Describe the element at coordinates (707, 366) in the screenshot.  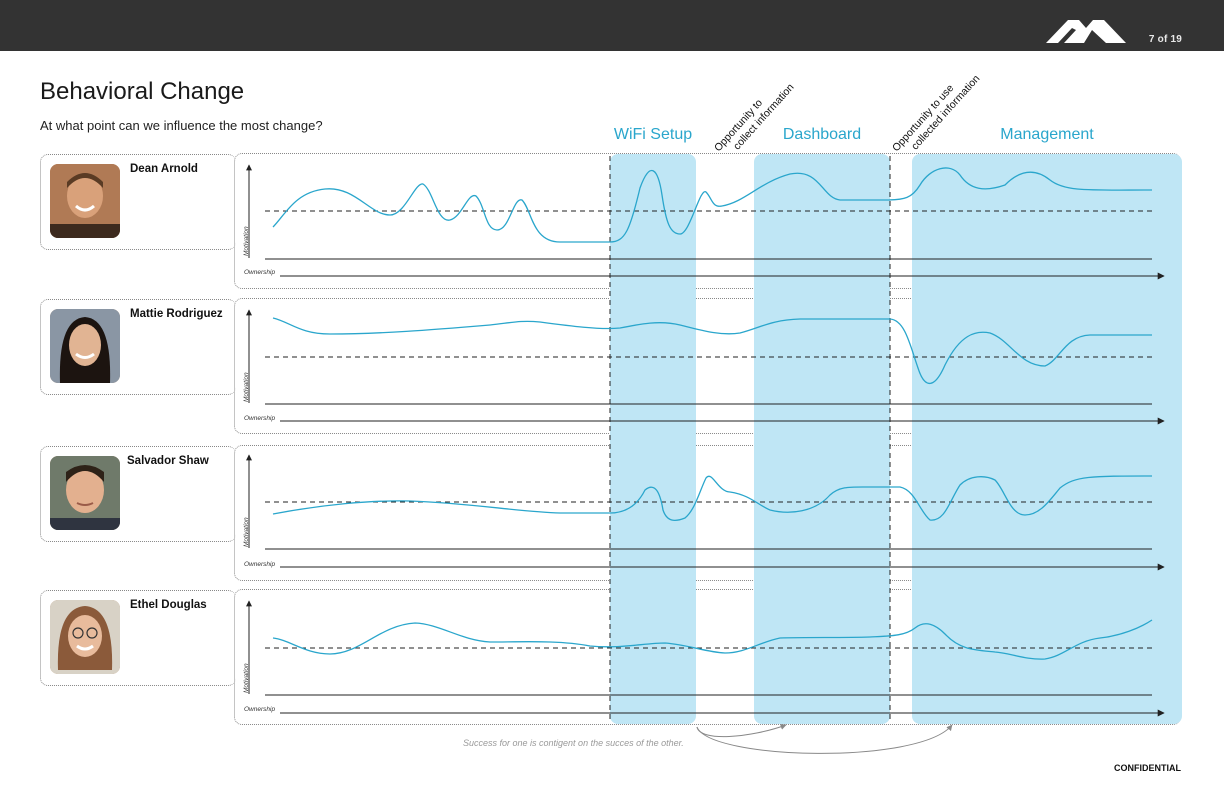
I see `chart-panel-mattie-rodriguez` at that location.